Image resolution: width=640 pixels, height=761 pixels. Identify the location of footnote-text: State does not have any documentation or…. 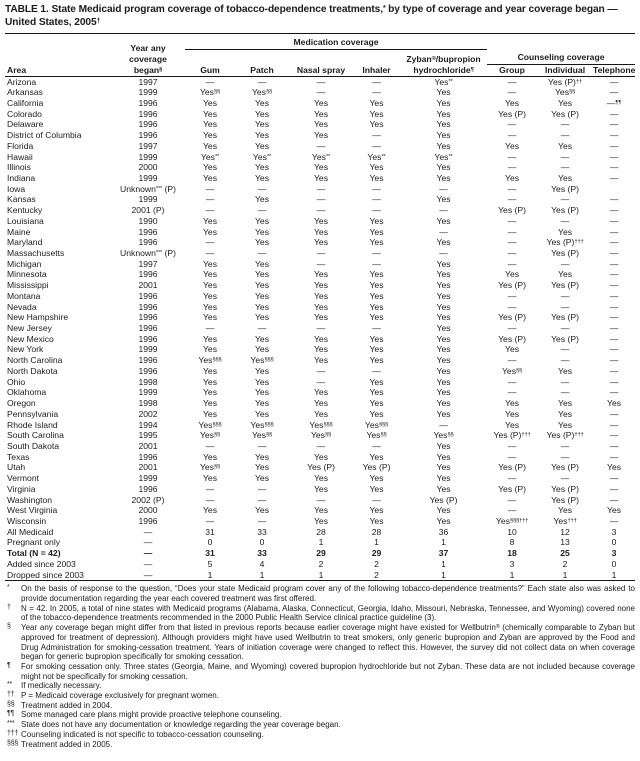
(181, 725).